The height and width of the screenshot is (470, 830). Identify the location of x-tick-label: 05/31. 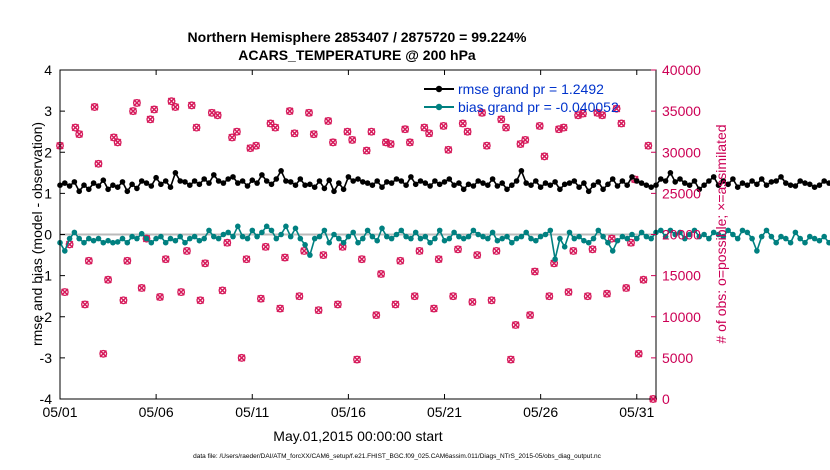
(636, 412).